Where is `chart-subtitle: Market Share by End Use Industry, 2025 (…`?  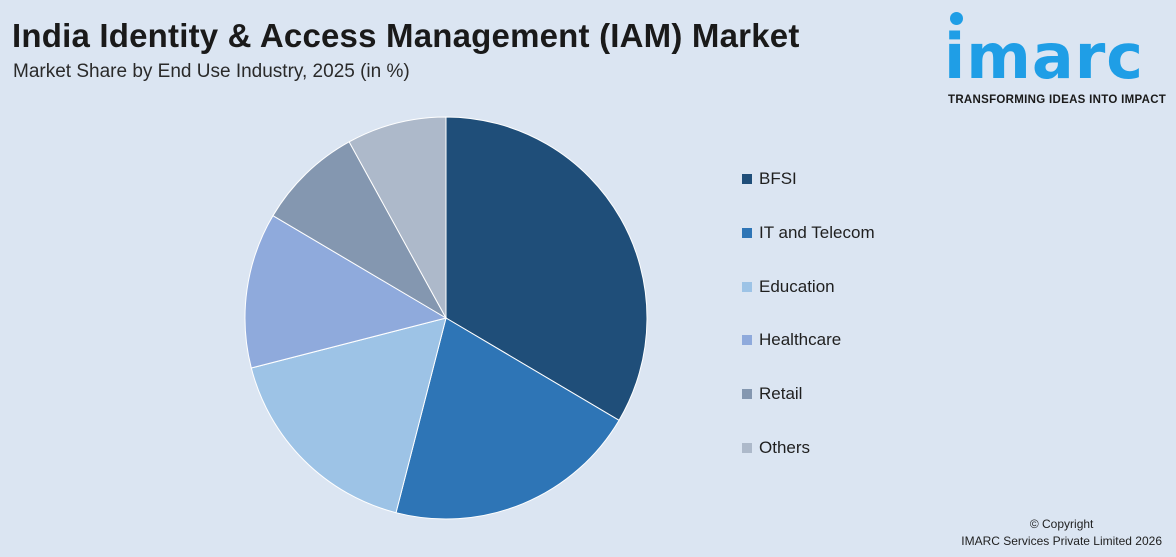 chart-subtitle: Market Share by End Use Industry, 2025 (… is located at coordinates (211, 71).